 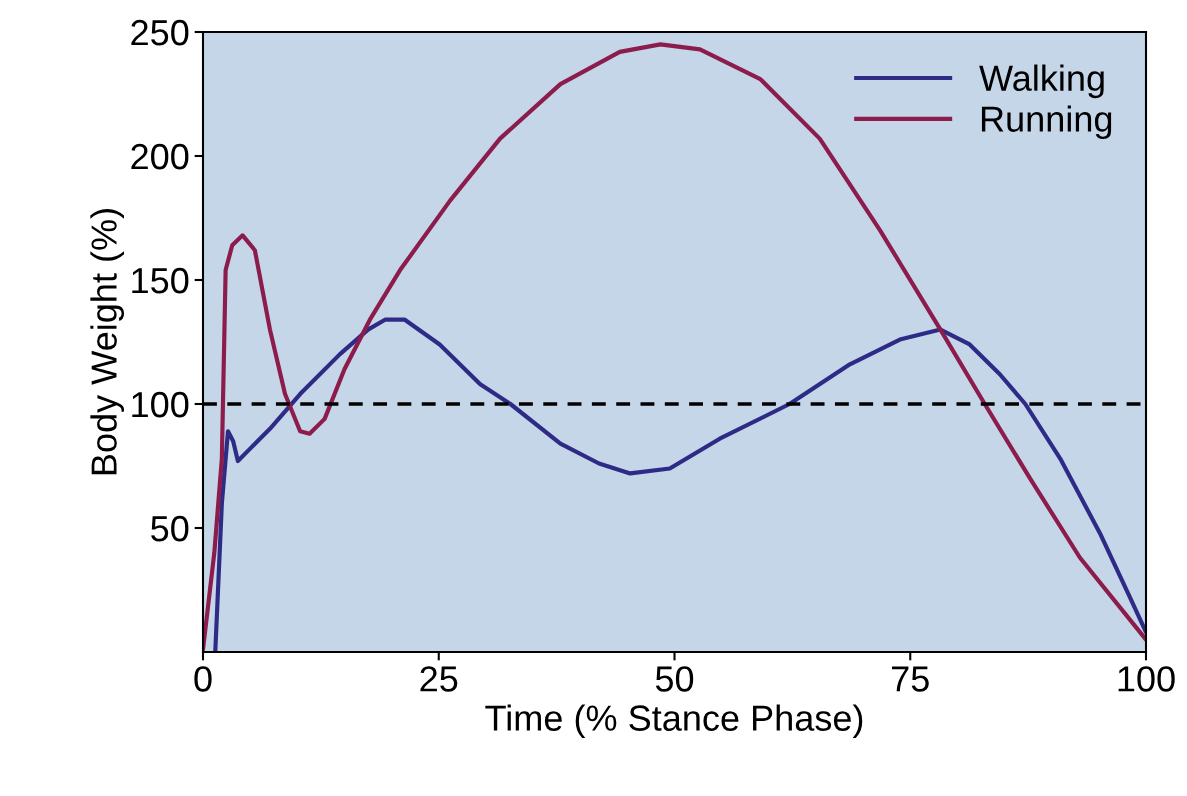 I want to click on y-tick-label: 100, so click(x=160, y=404).